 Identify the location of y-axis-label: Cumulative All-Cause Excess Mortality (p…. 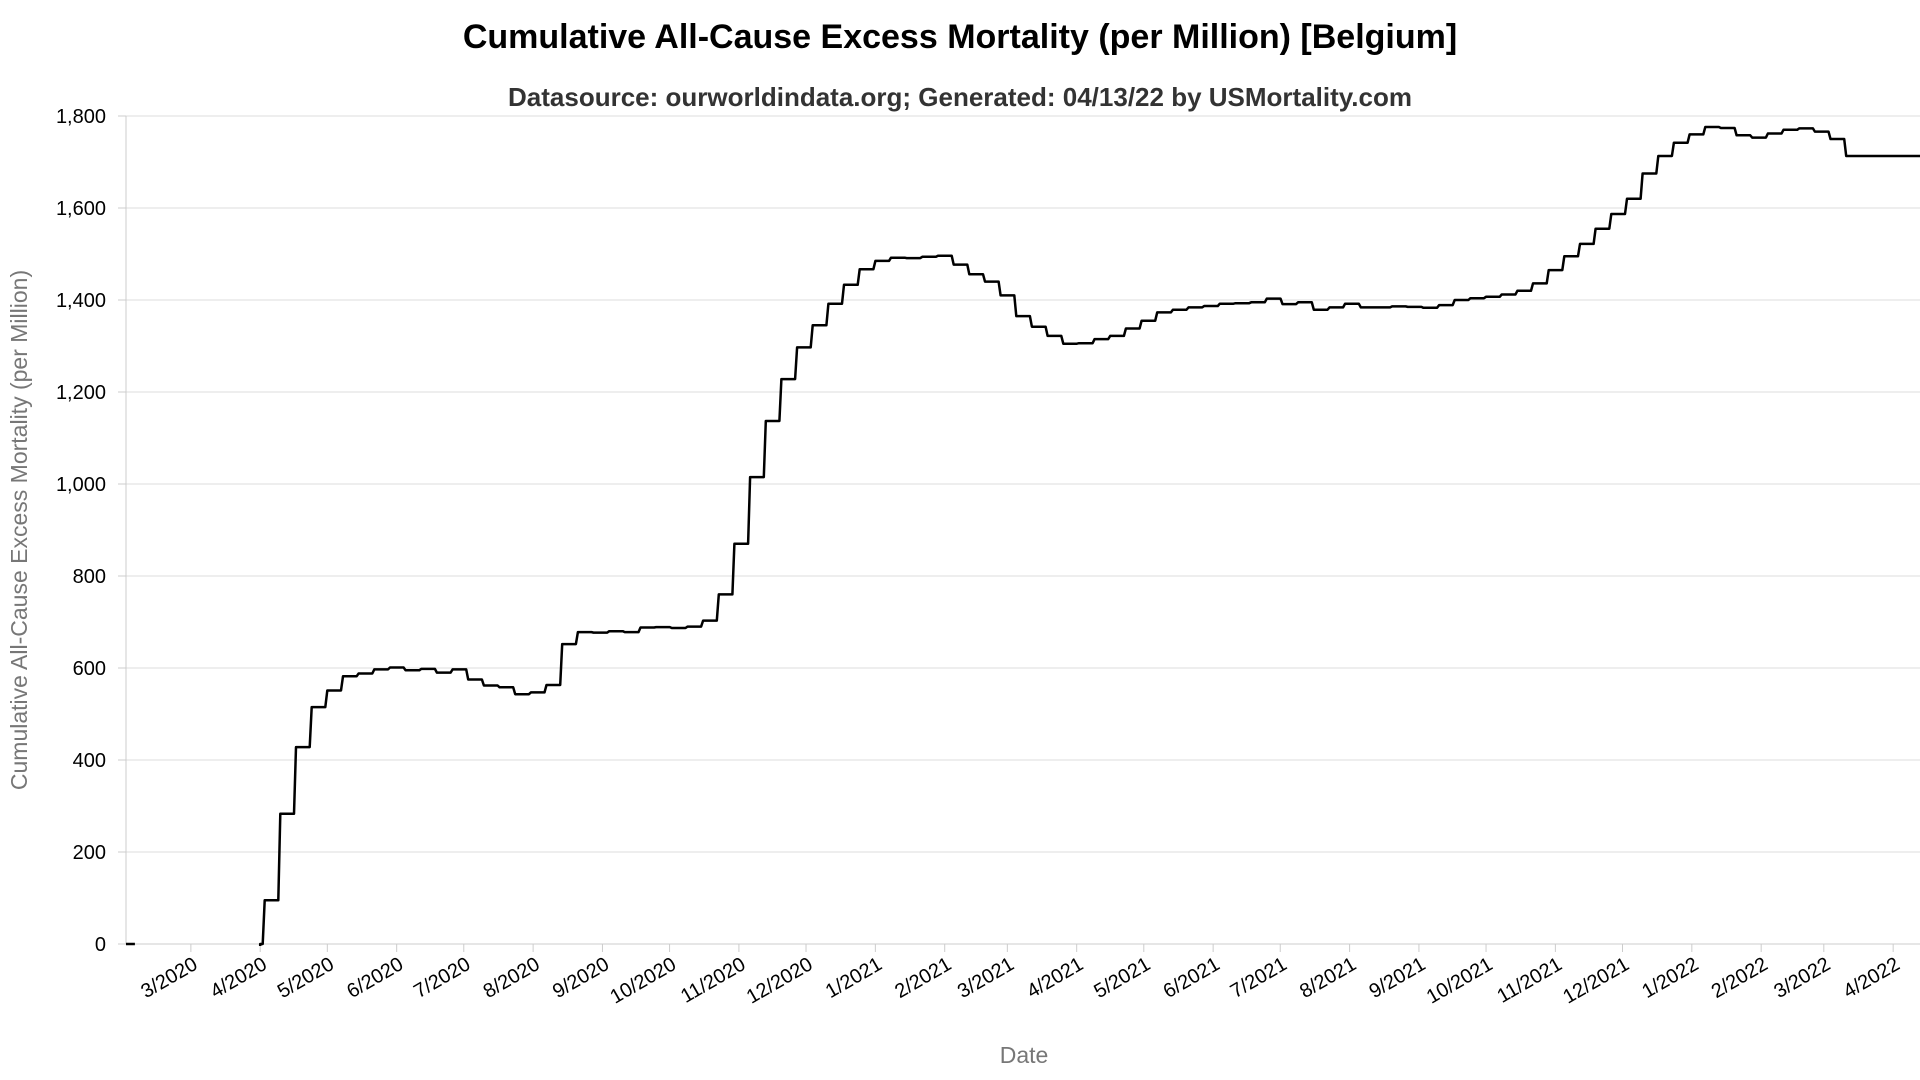
(19, 530).